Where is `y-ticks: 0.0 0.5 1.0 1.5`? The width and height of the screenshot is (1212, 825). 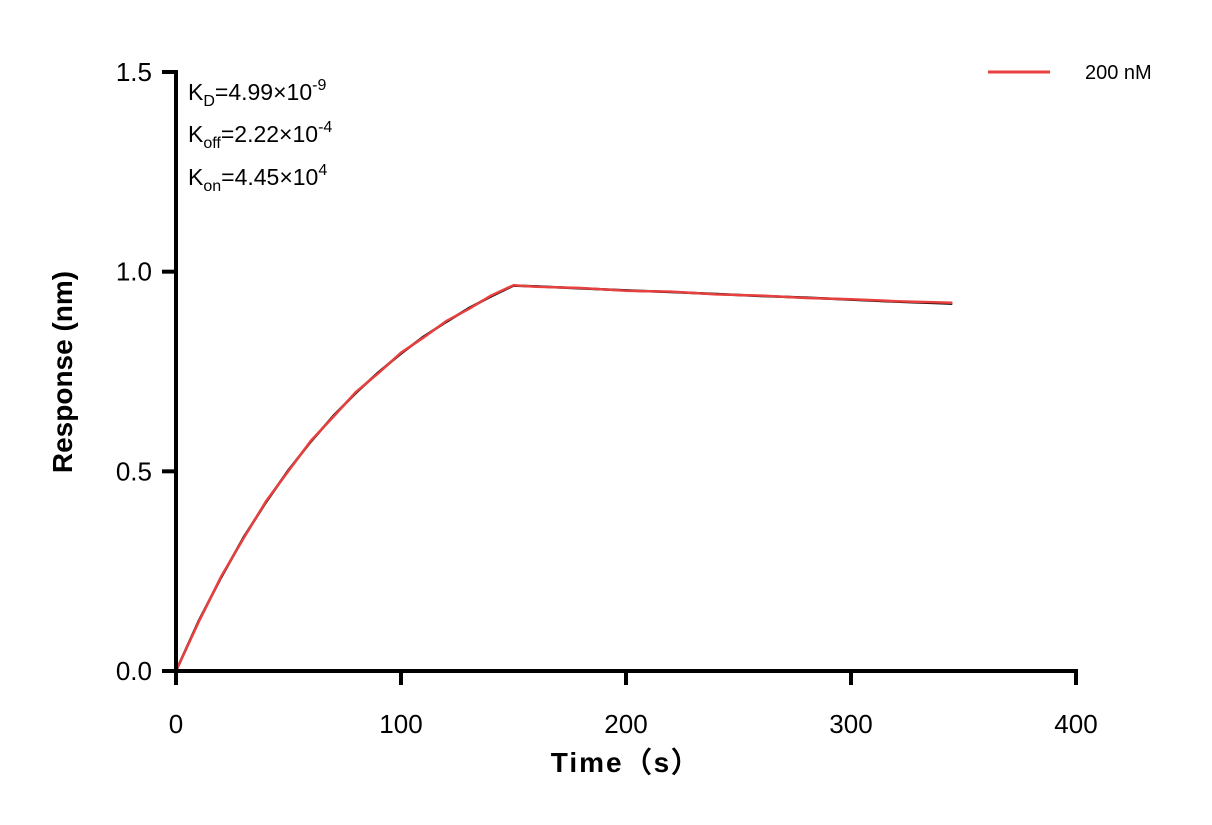 y-ticks: 0.0 0.5 1.0 1.5 is located at coordinates (146, 371).